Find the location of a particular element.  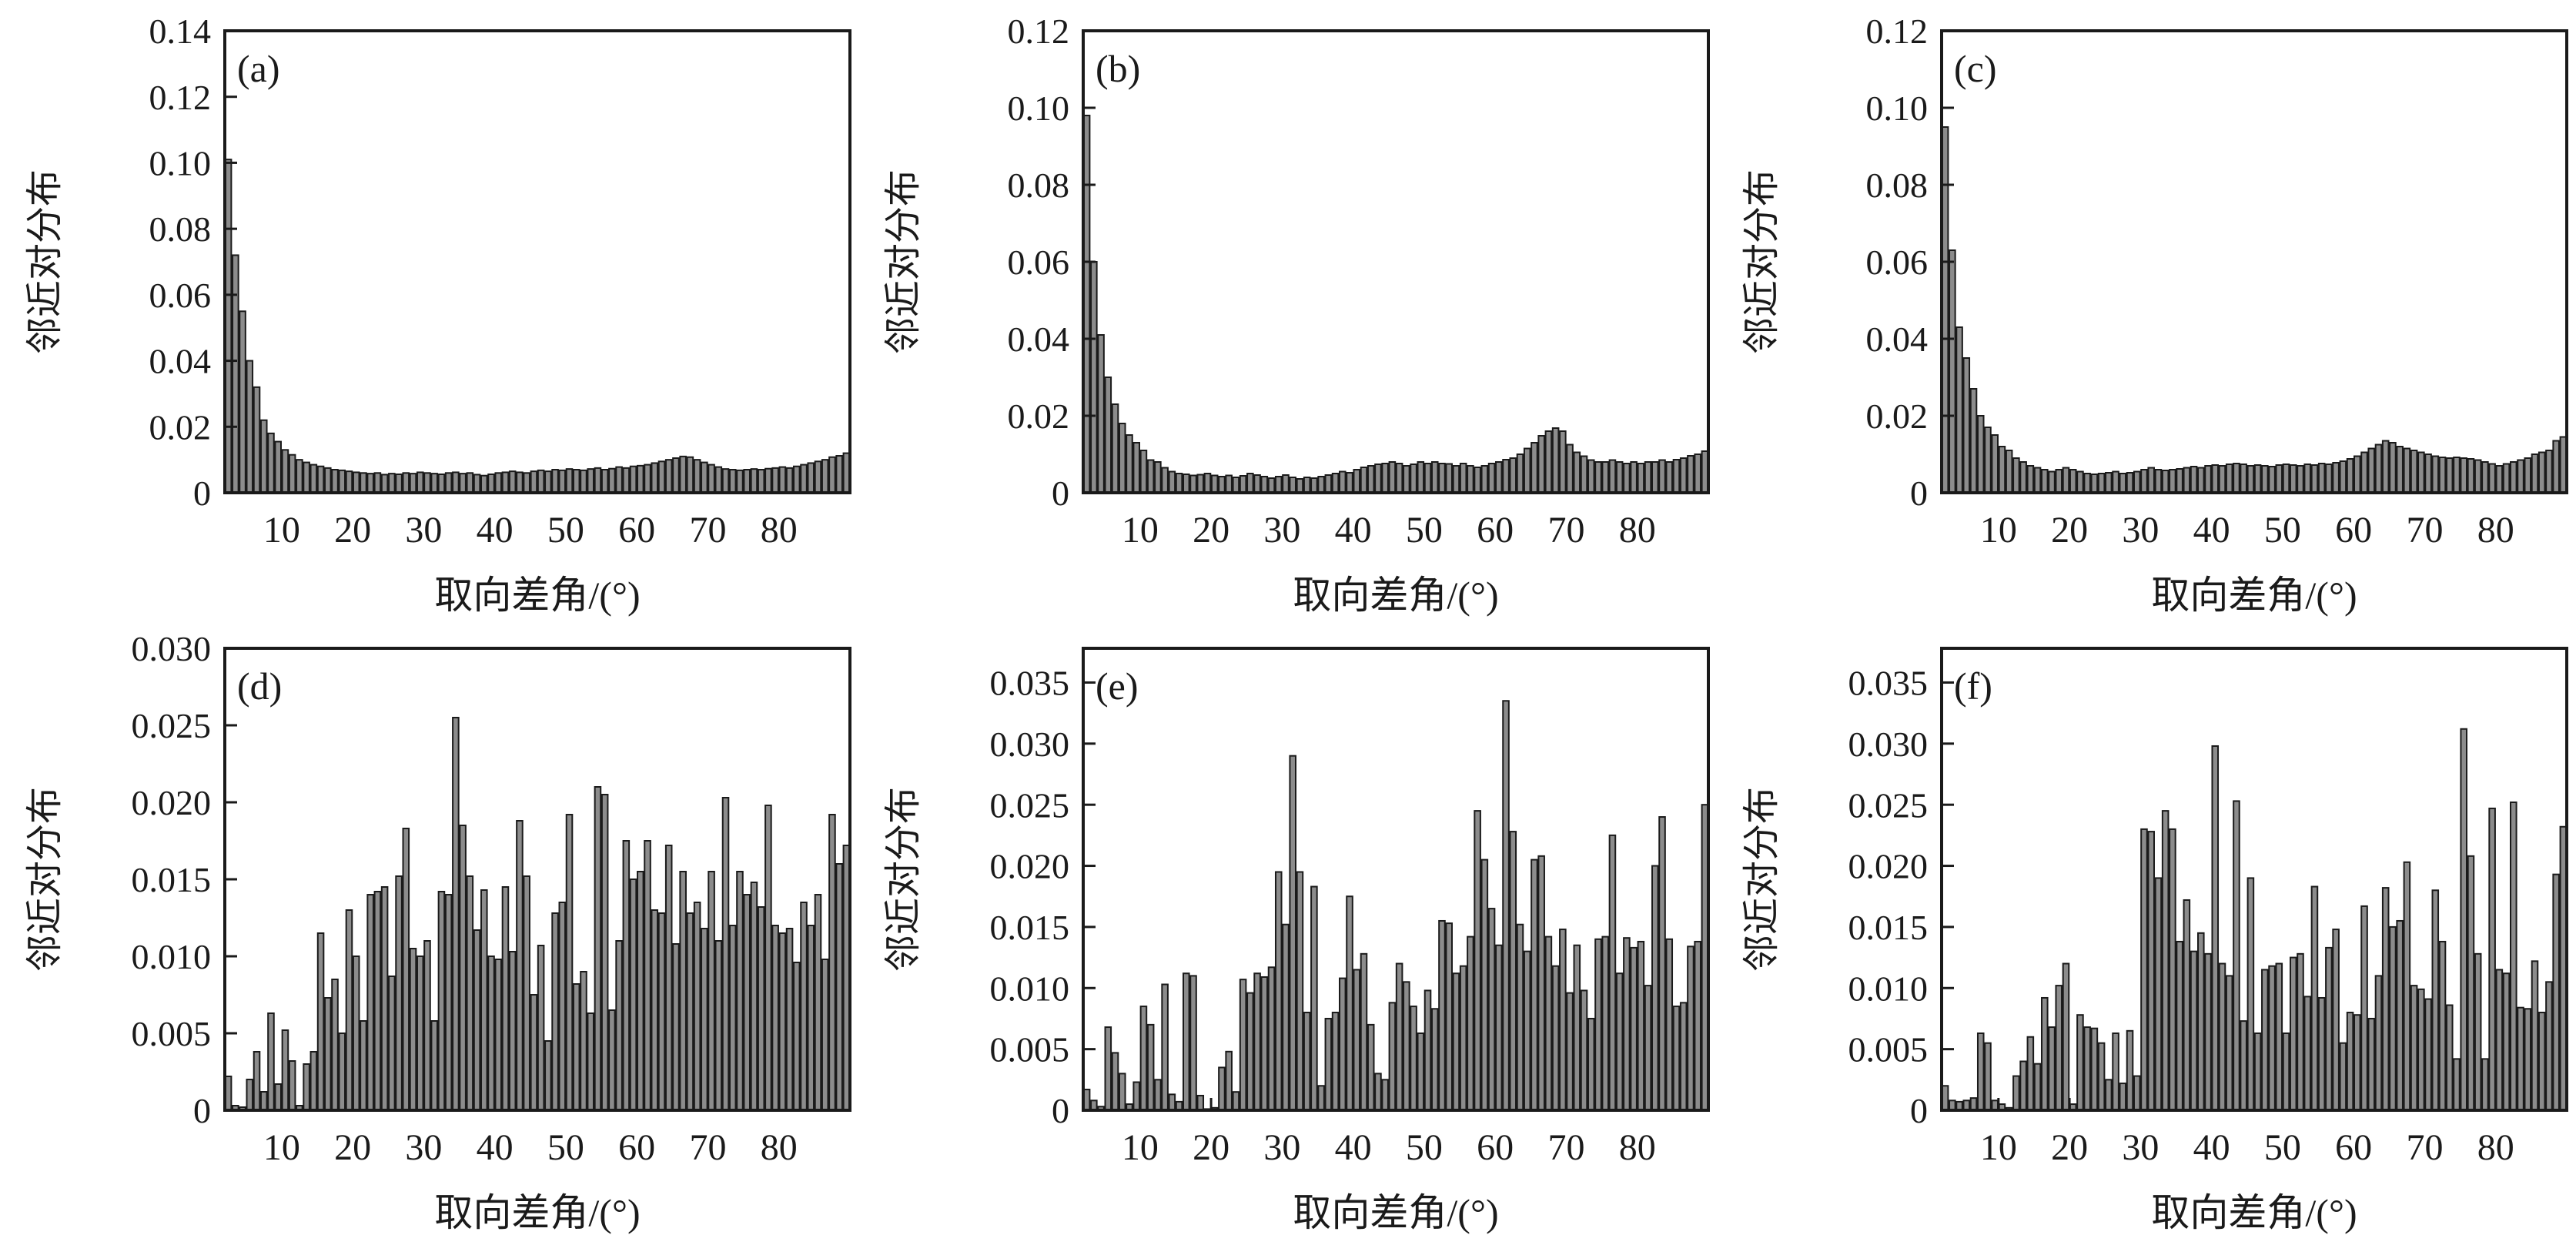

y-tick-label: 0.12 is located at coordinates (1039, 31).